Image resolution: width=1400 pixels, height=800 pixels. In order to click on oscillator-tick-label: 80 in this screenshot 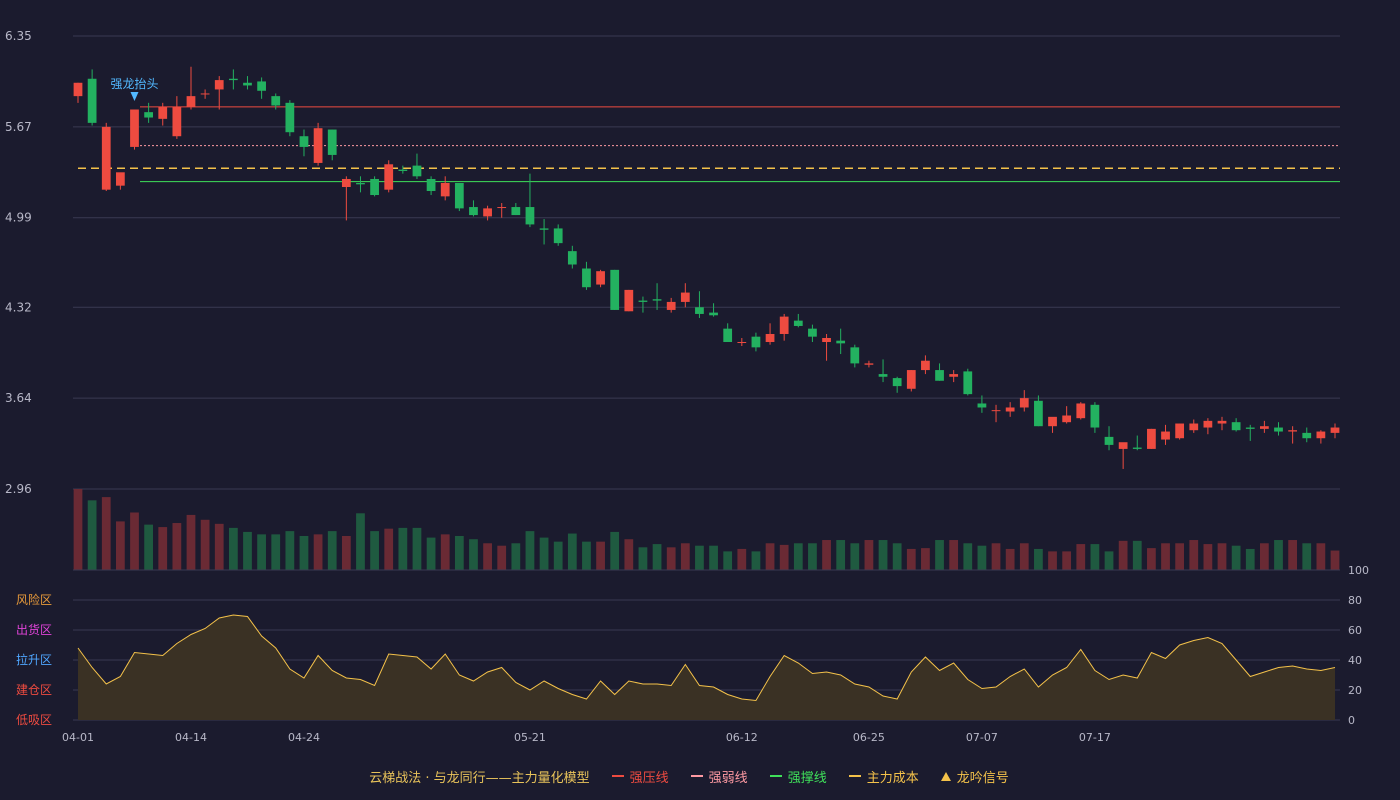, I will do `click(1355, 600)`.